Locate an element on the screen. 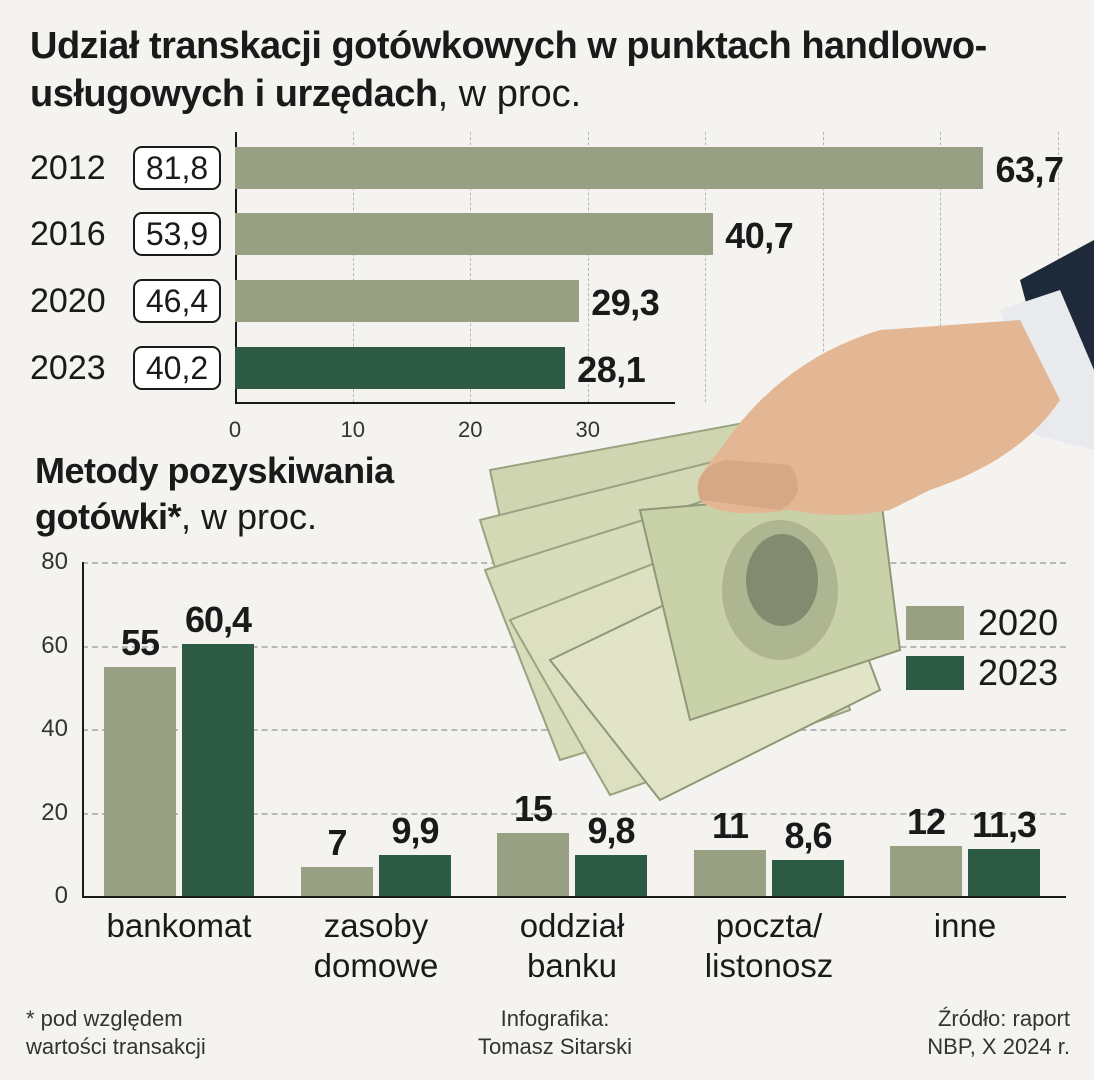 This screenshot has width=1094, height=1080. chart2-category-label-line: bankomat is located at coordinates (179, 925).